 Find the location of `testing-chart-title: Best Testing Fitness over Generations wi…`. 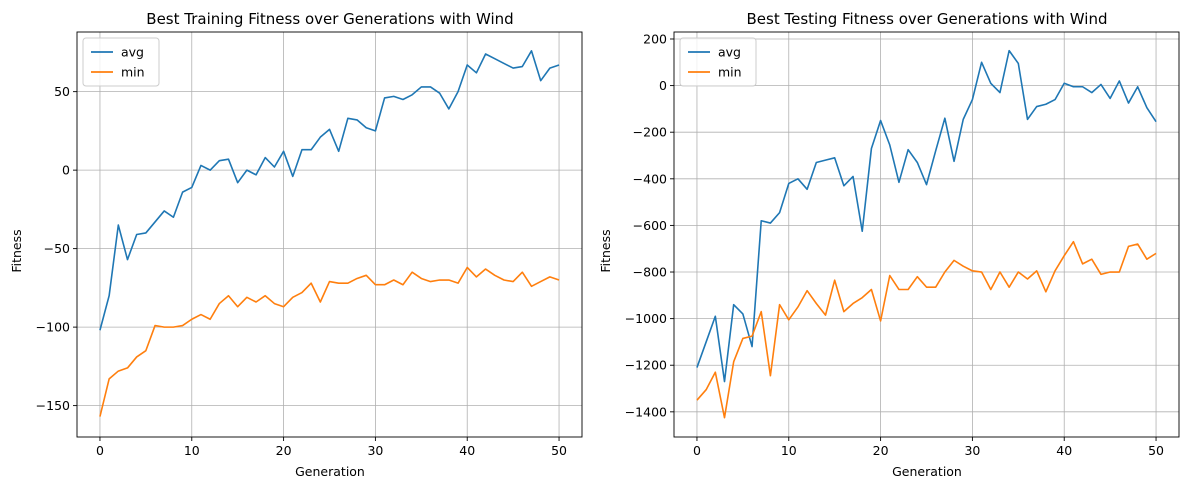

testing-chart-title: Best Testing Fitness over Generations wi… is located at coordinates (927, 19).